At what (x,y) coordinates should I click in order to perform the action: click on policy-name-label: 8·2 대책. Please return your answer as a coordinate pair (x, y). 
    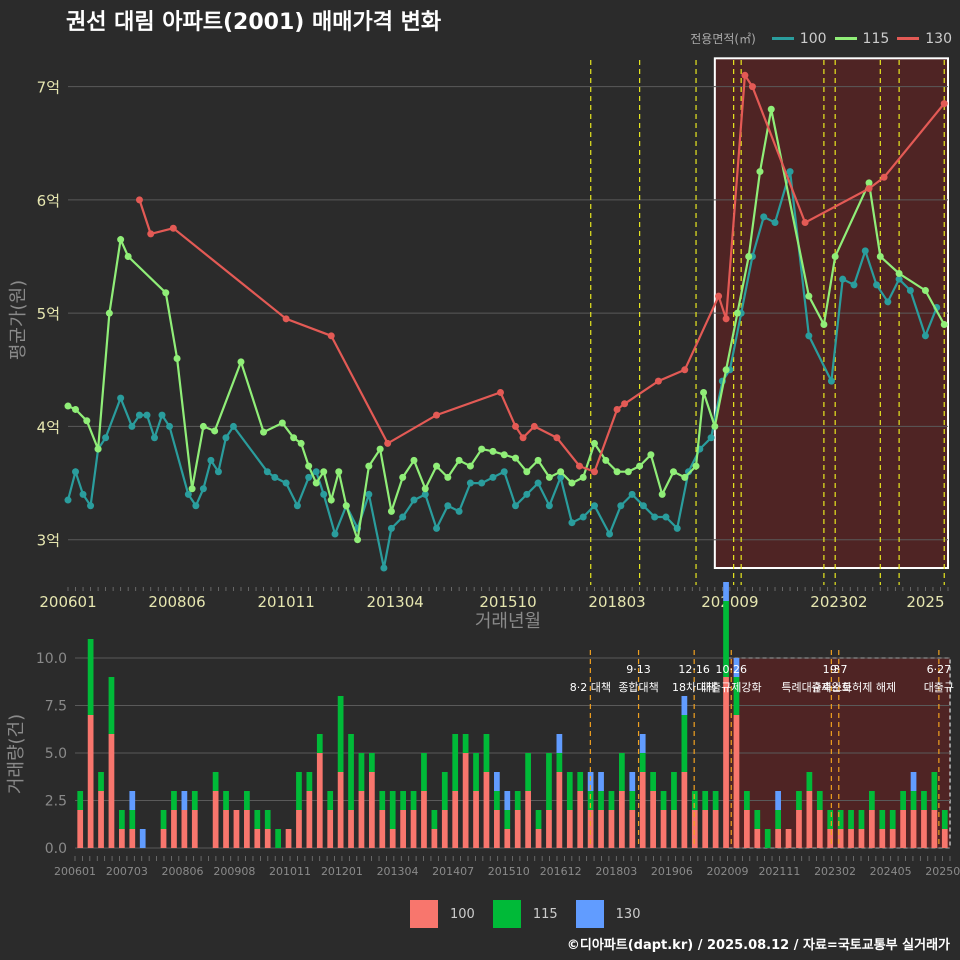
    Looking at the image, I should click on (590, 687).